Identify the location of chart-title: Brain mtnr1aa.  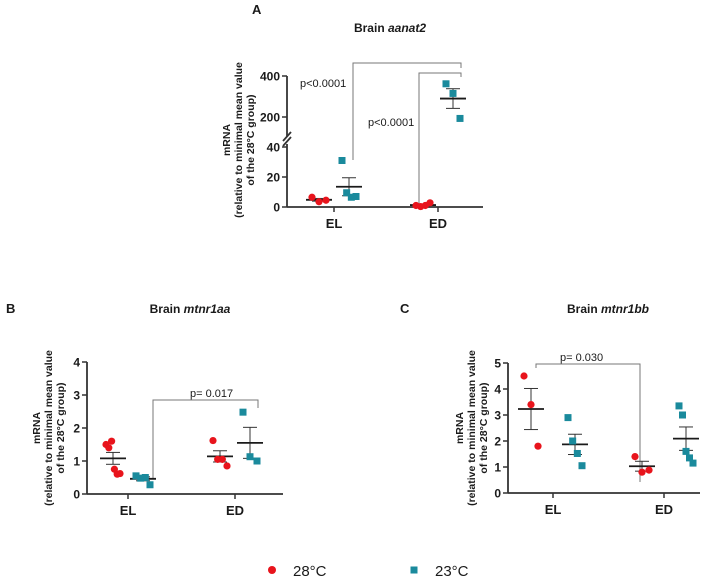
(190, 309).